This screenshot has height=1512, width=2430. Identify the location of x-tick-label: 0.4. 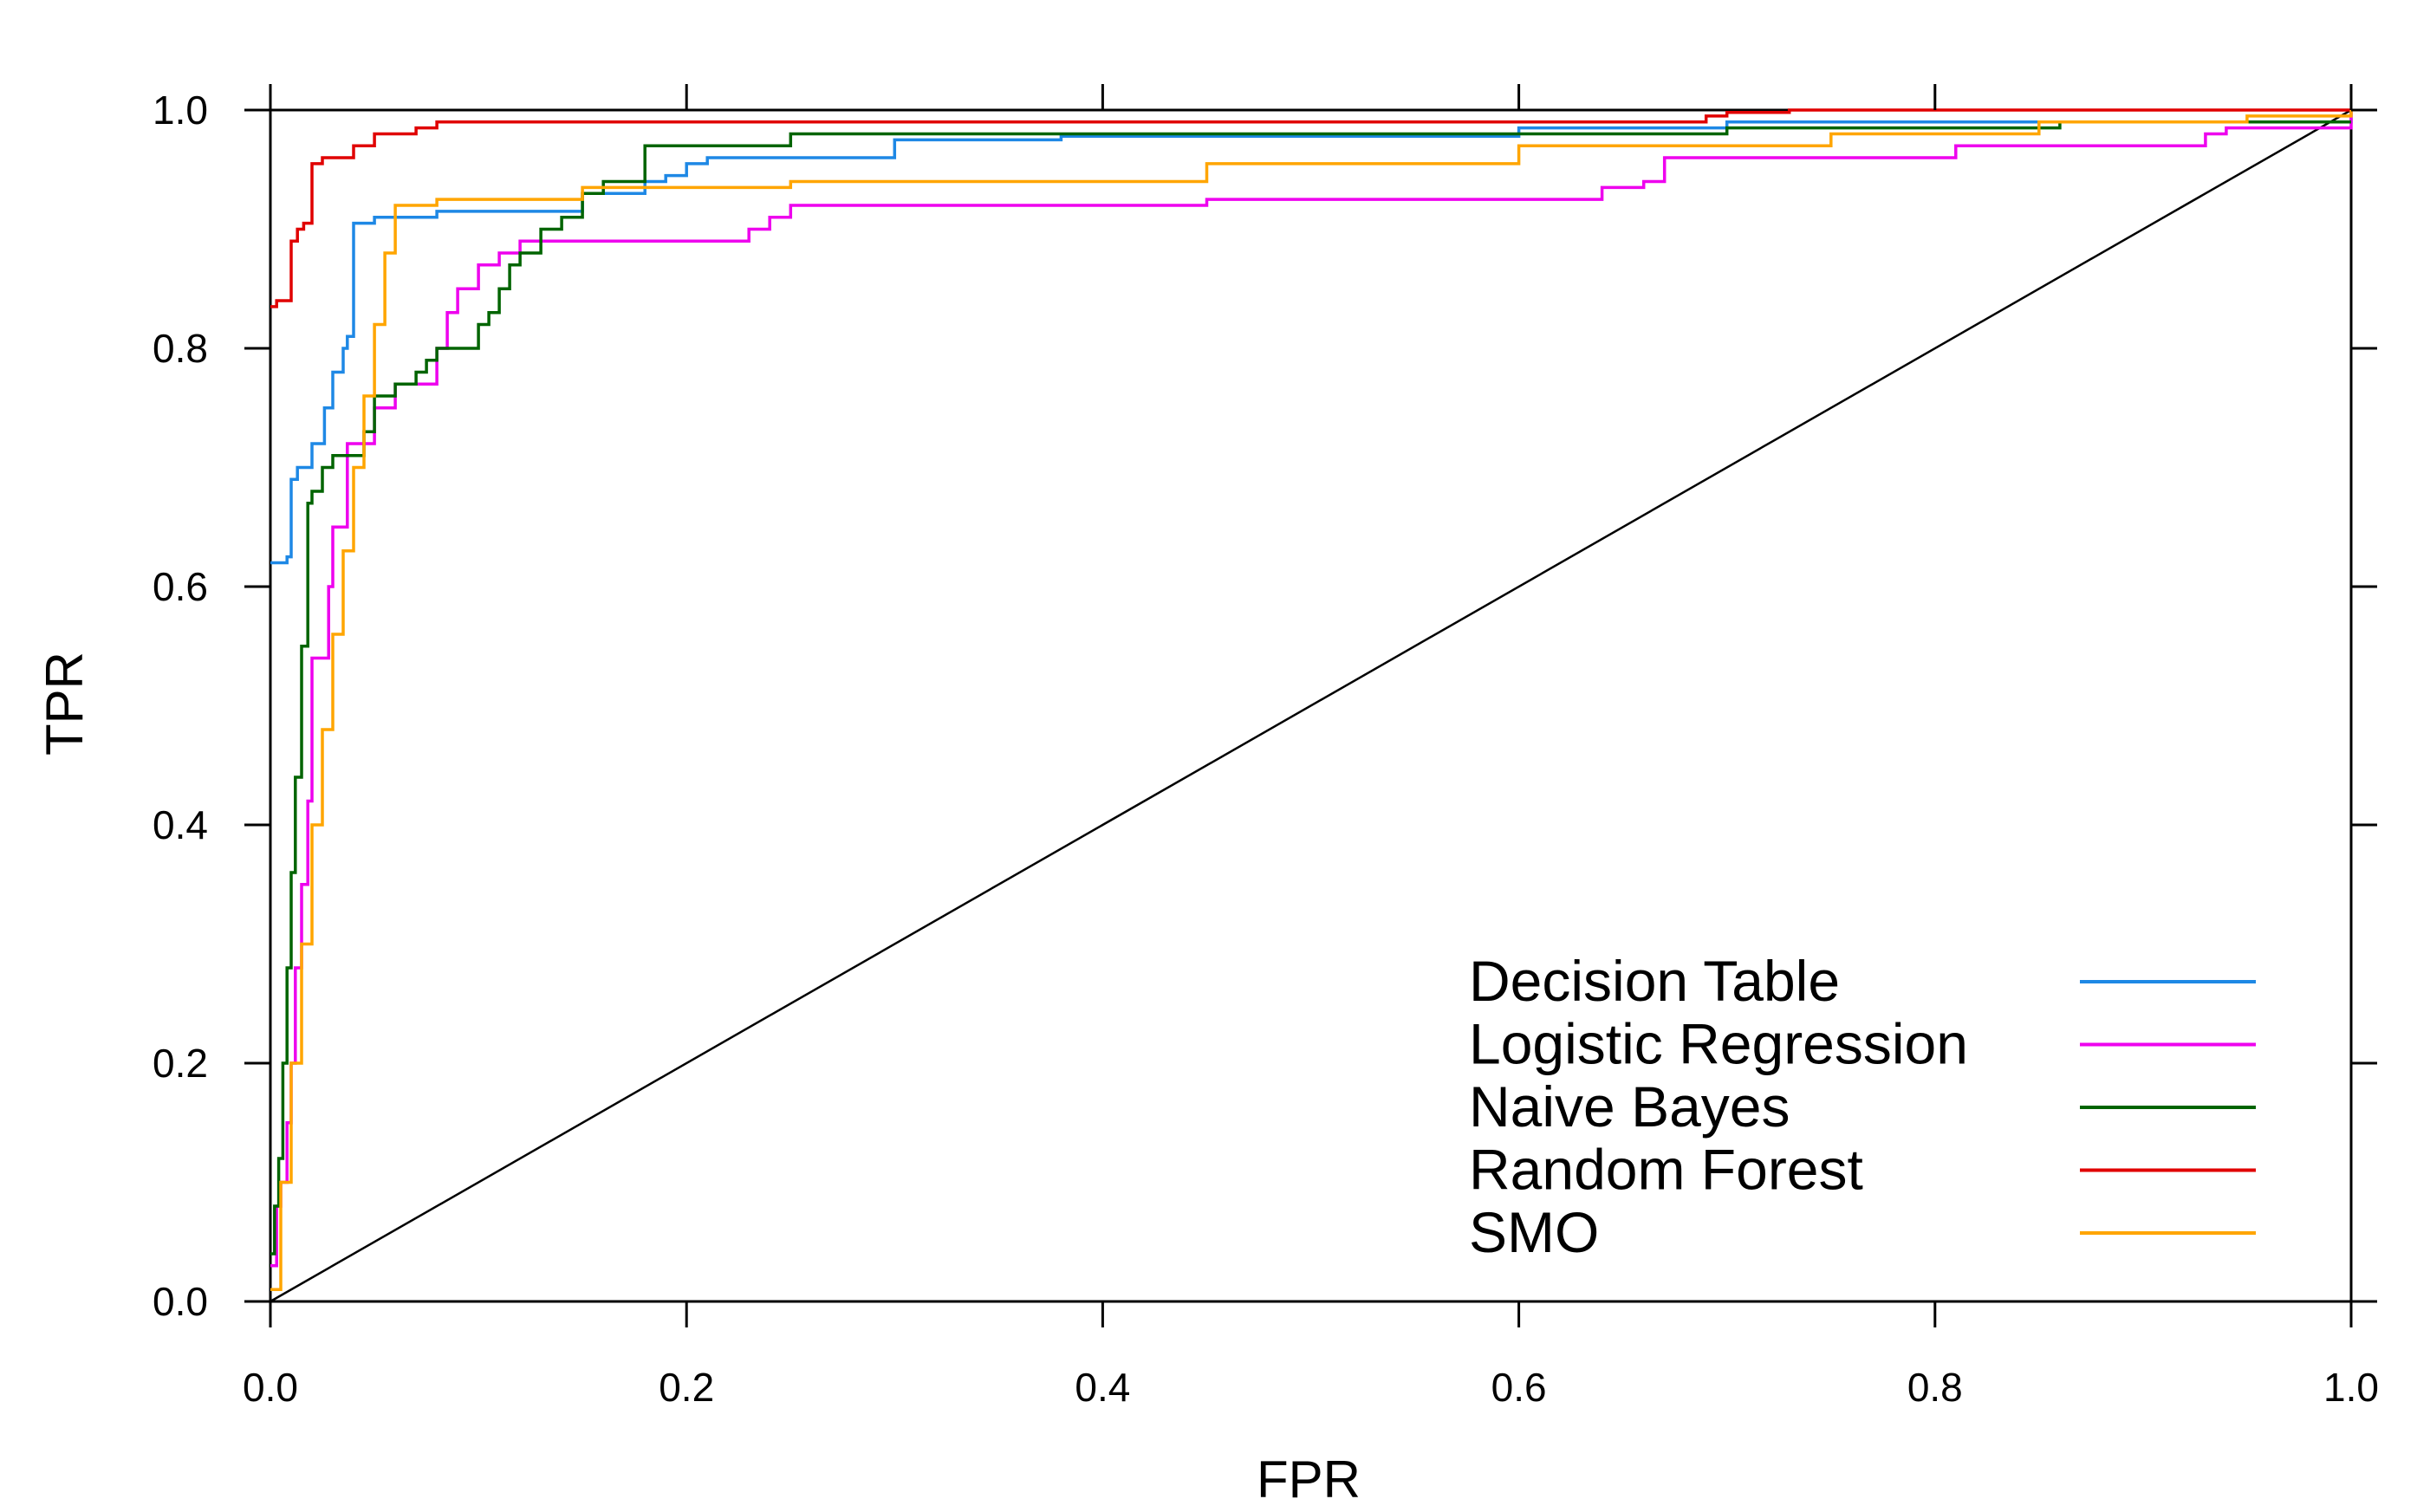
(1102, 1387).